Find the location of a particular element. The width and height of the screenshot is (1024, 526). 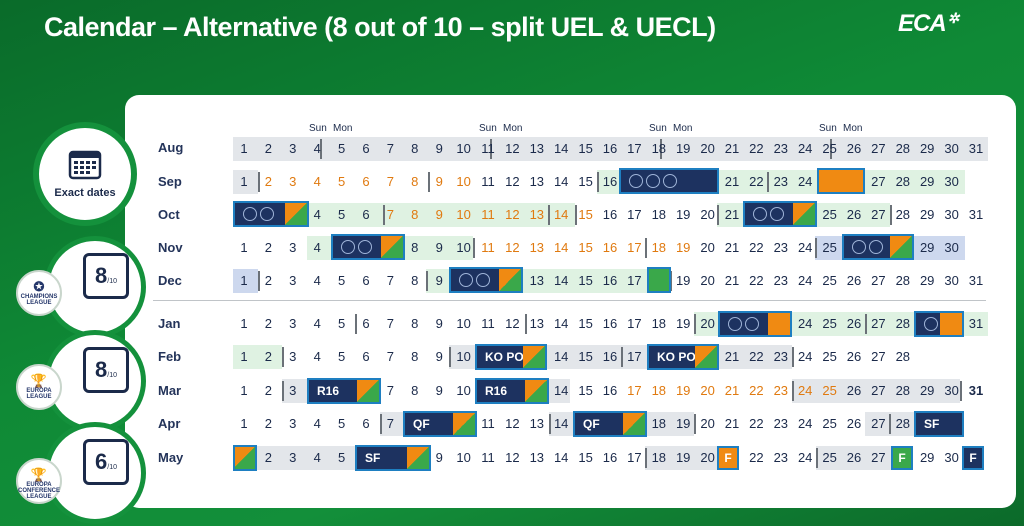

day-cell: 10 is located at coordinates (463, 148).